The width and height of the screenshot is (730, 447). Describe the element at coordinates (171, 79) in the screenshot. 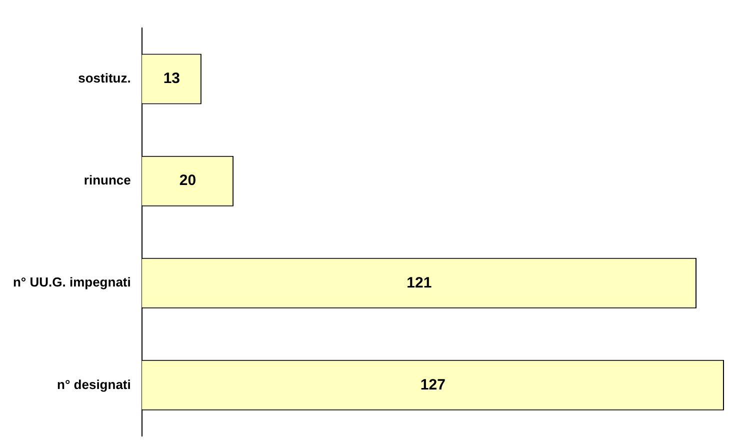

I see `data-label: 13` at that location.